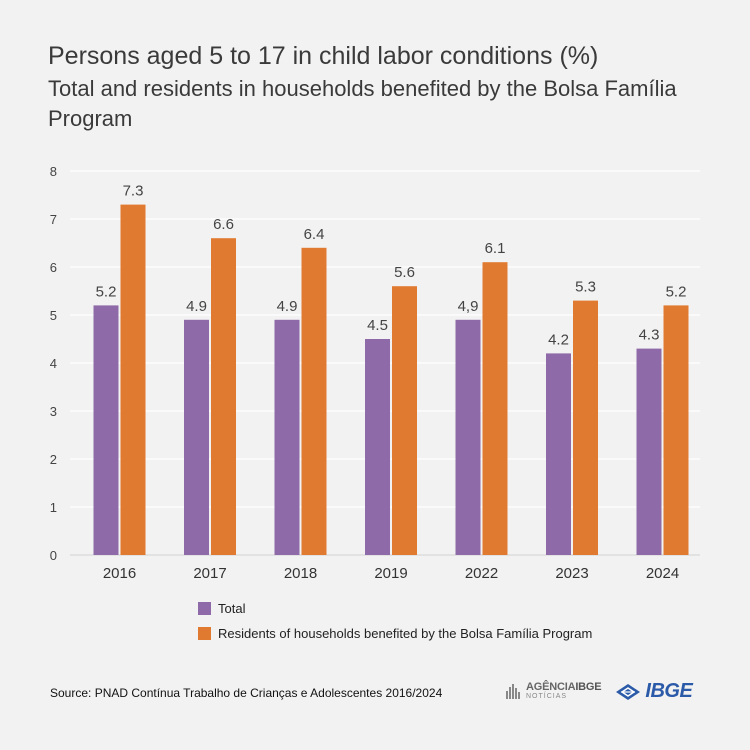 The image size is (750, 750). Describe the element at coordinates (481, 573) in the screenshot. I see `x-tick-label: 2022` at that location.